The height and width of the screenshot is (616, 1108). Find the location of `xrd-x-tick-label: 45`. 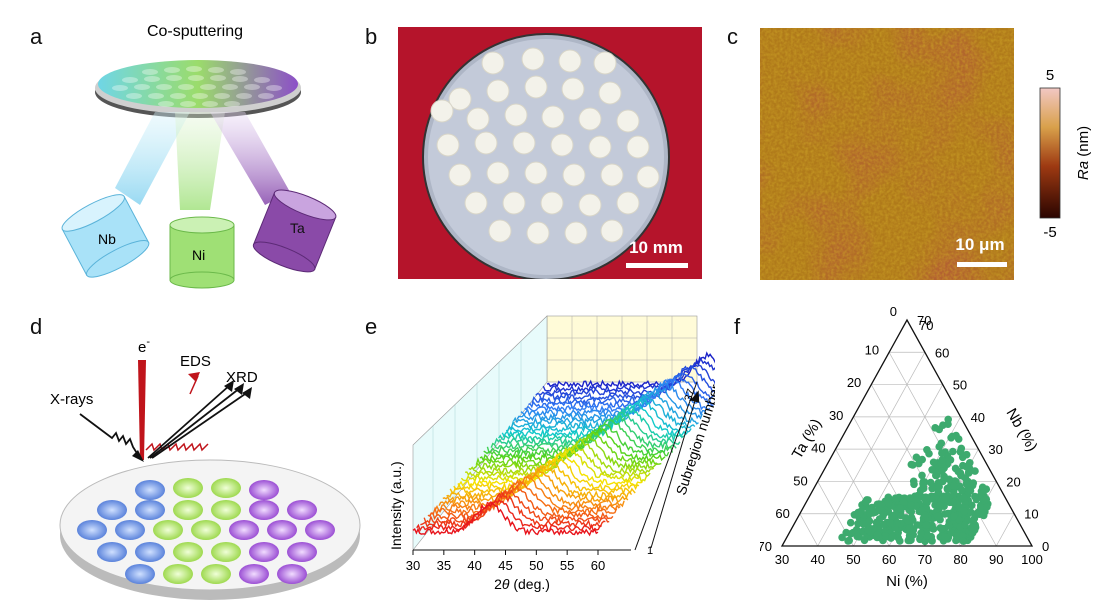

xrd-x-tick-label: 45 is located at coordinates (505, 565).